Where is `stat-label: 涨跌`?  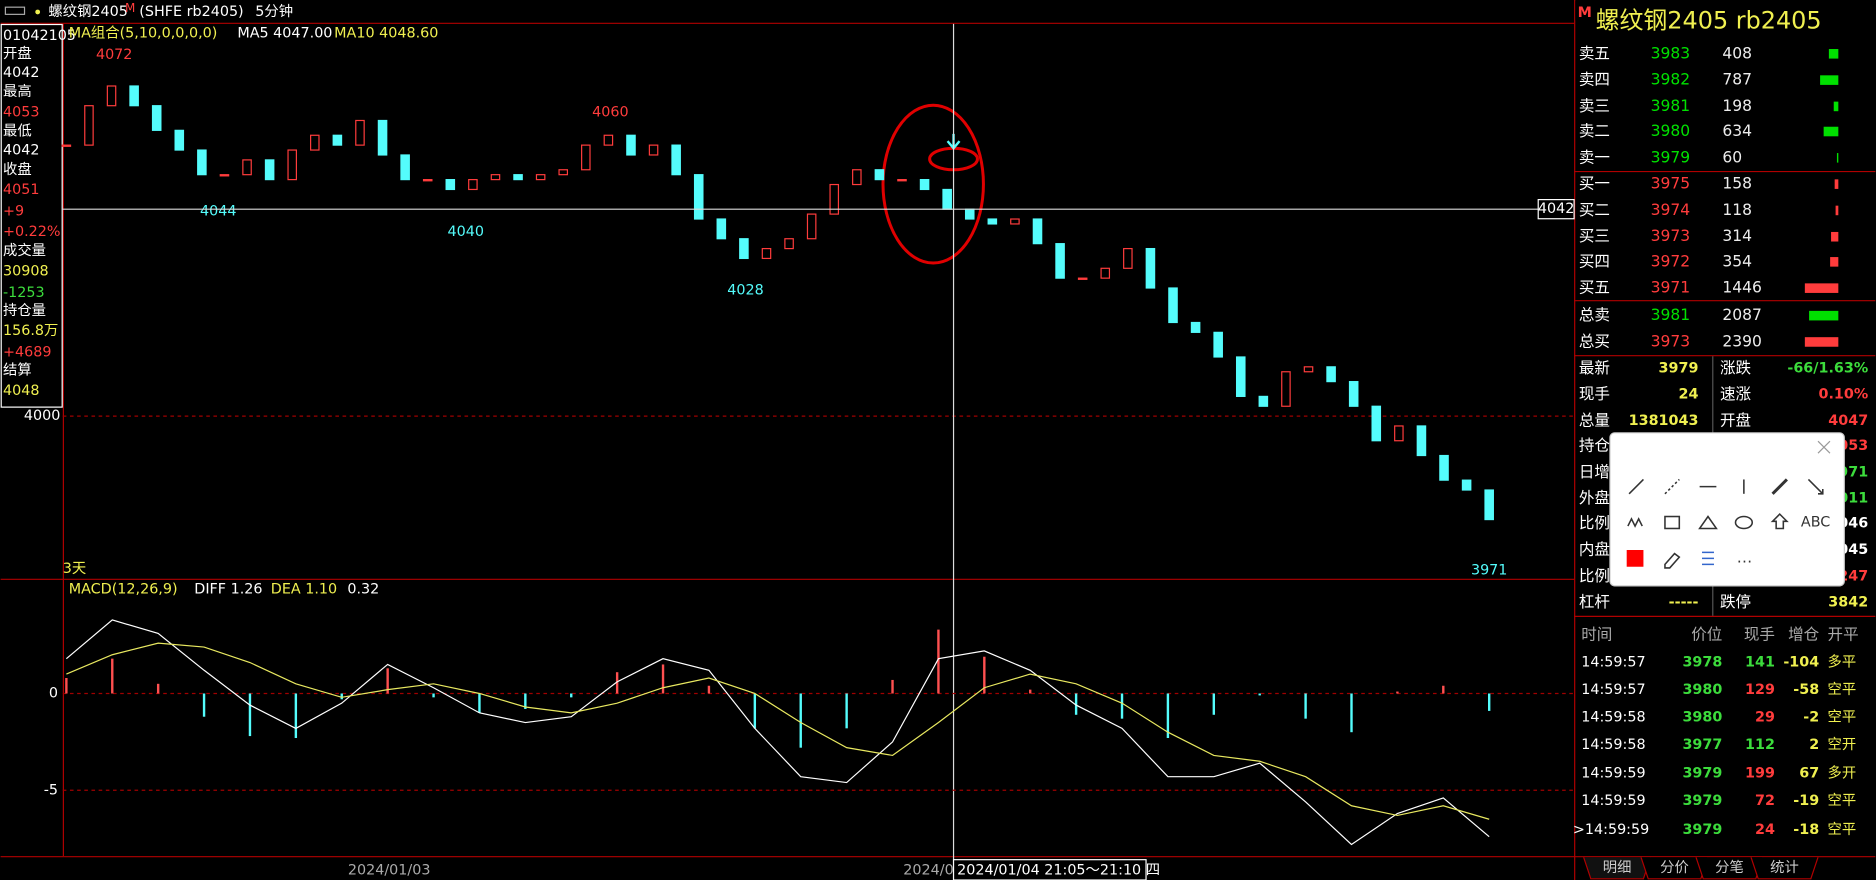 stat-label: 涨跌 is located at coordinates (1736, 368).